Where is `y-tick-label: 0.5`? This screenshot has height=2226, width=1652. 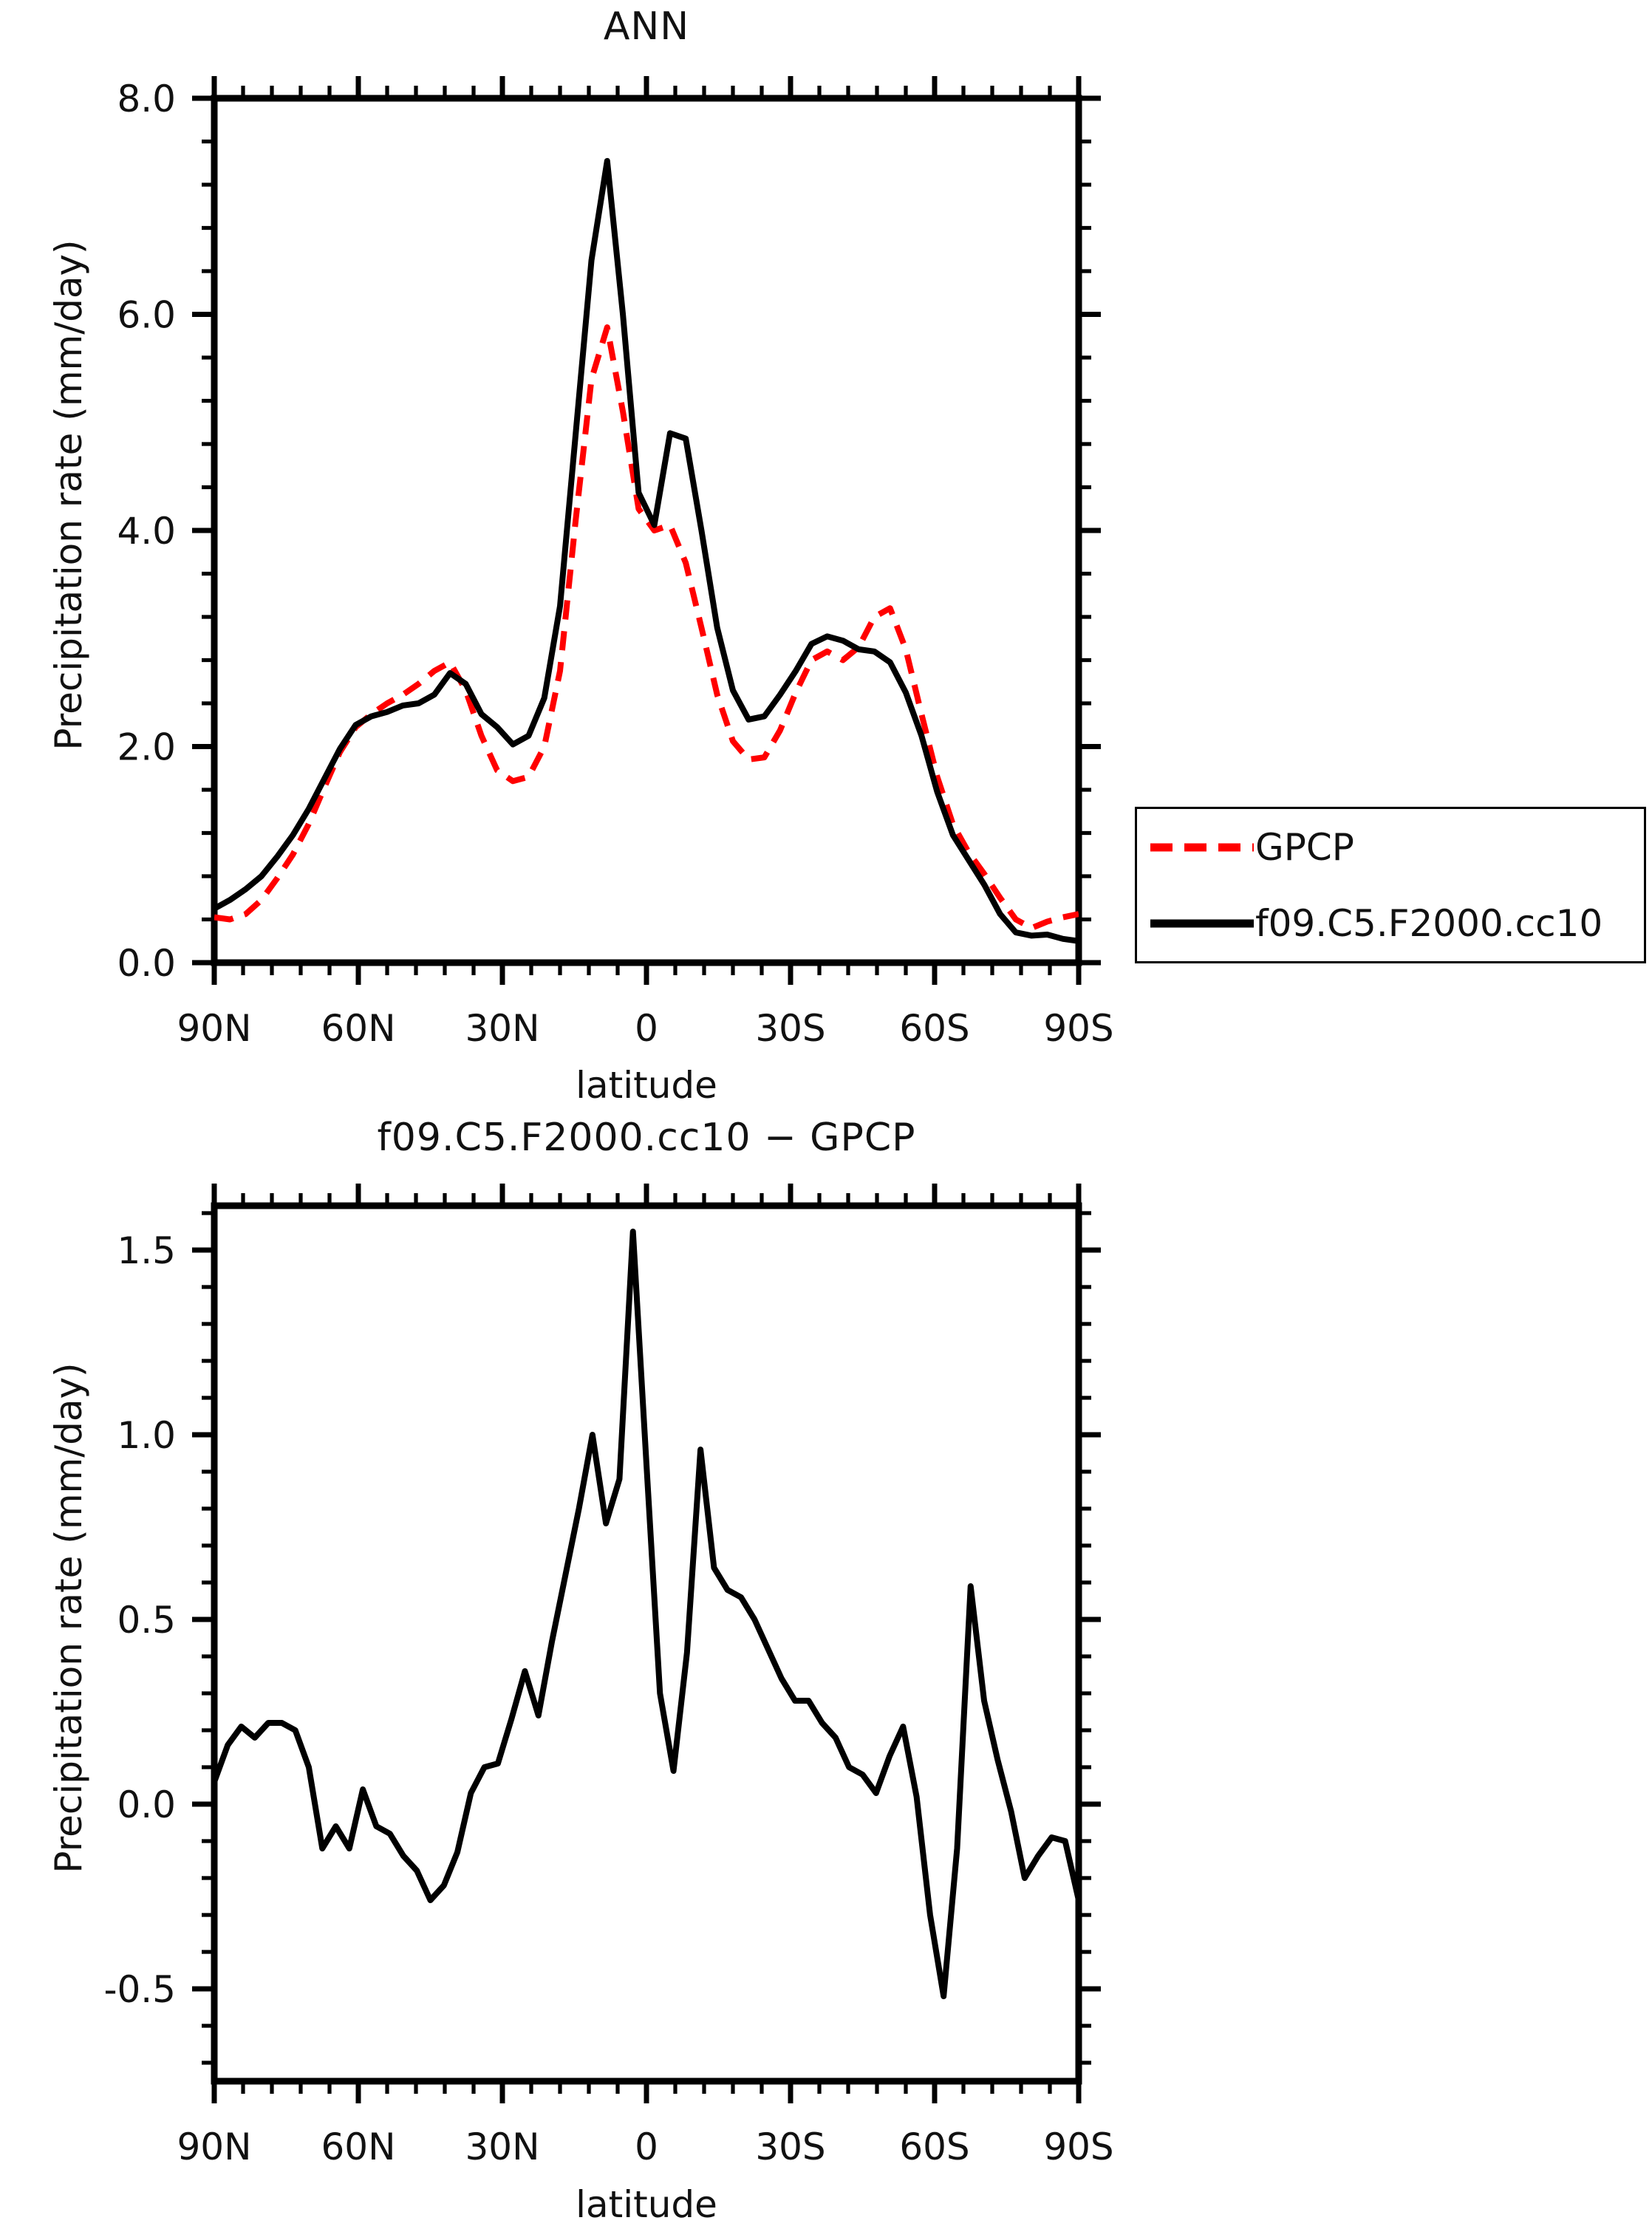
y-tick-label: 0.5 is located at coordinates (146, 1620).